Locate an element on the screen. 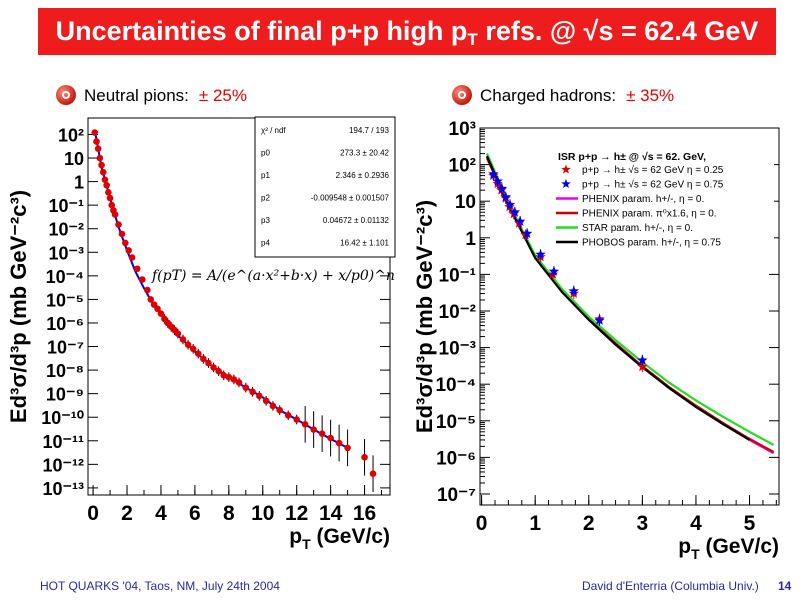  y-tick-label: 10 is located at coordinates (465, 202).